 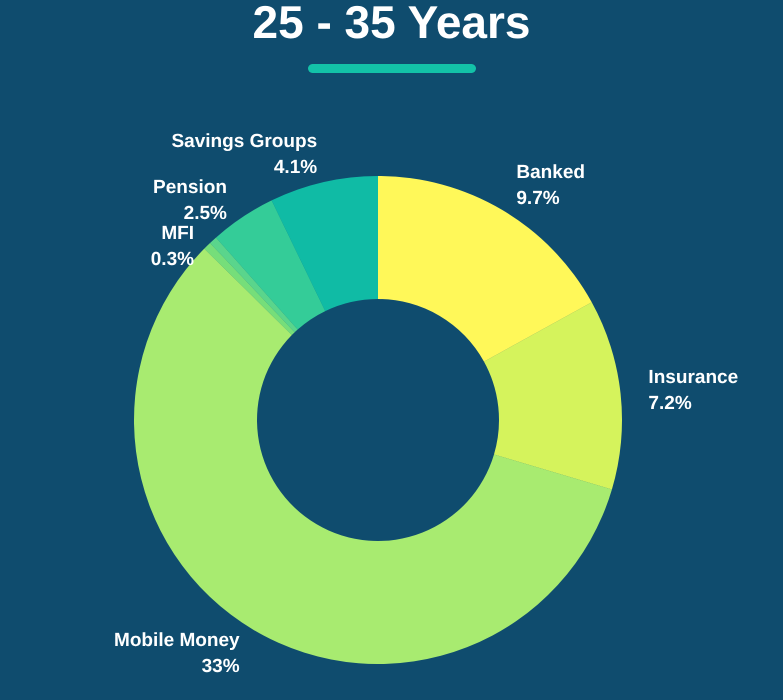 I want to click on data-label: 9.7%, so click(x=538, y=198).